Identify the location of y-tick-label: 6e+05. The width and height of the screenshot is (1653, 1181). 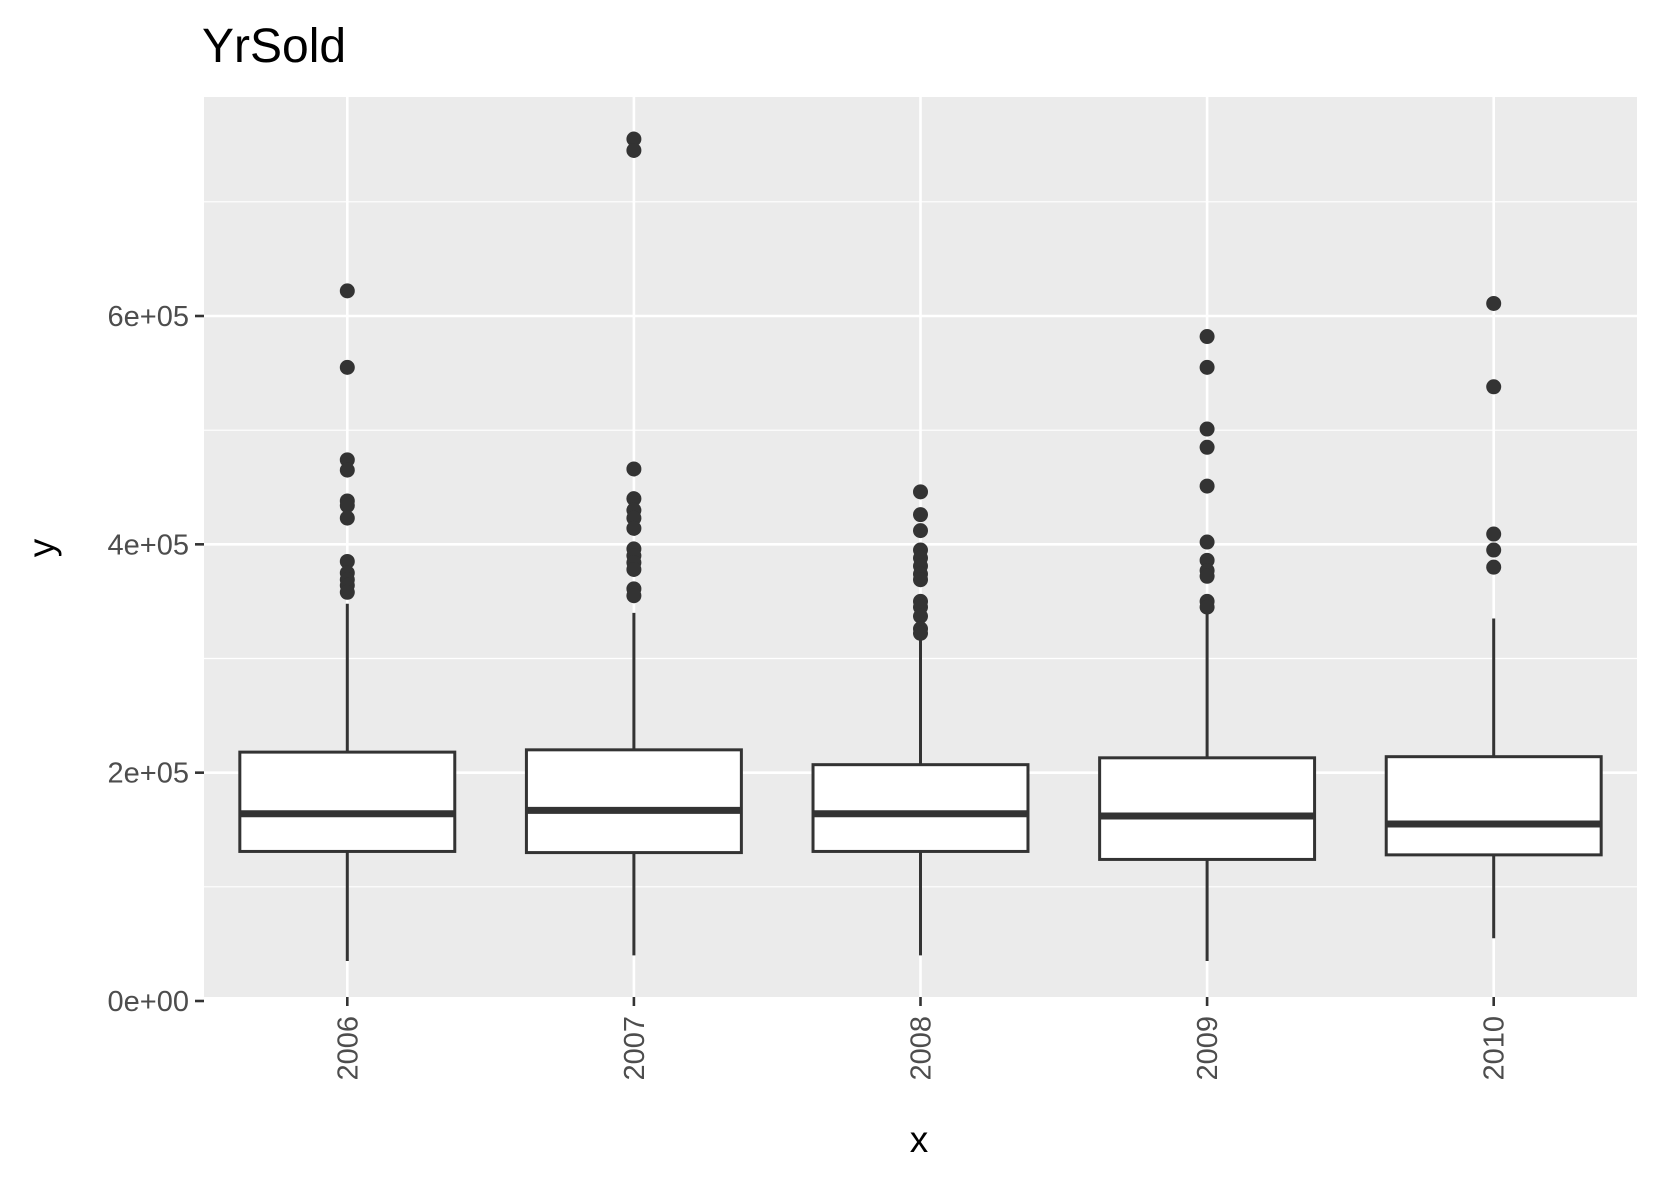
(148, 317).